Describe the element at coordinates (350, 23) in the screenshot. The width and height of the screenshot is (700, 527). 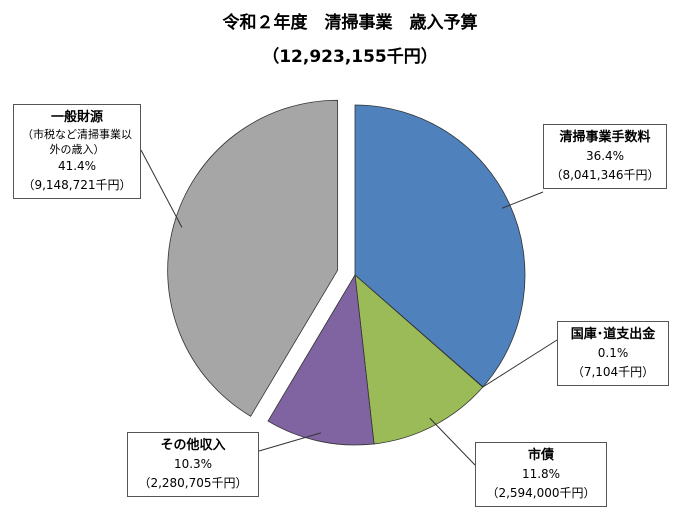
I see `chart-title: 令和２年度 清掃事業 歳入予算` at that location.